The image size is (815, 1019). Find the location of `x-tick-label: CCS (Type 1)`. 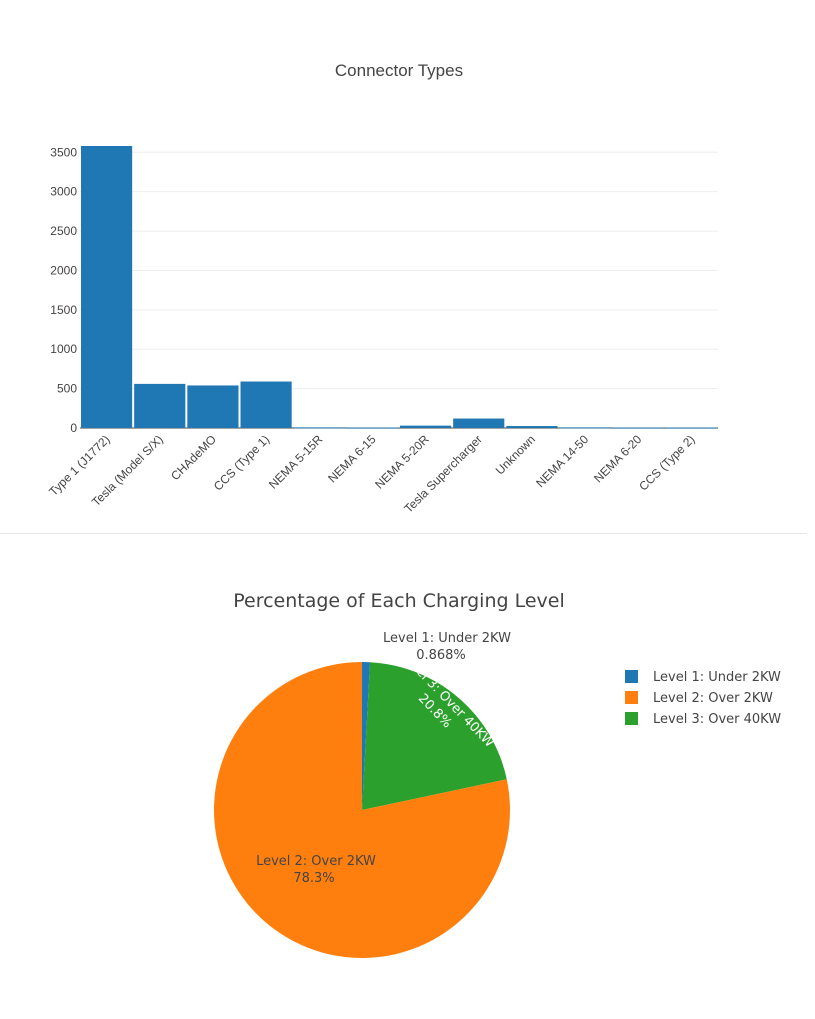

x-tick-label: CCS (Type 1) is located at coordinates (241, 462).